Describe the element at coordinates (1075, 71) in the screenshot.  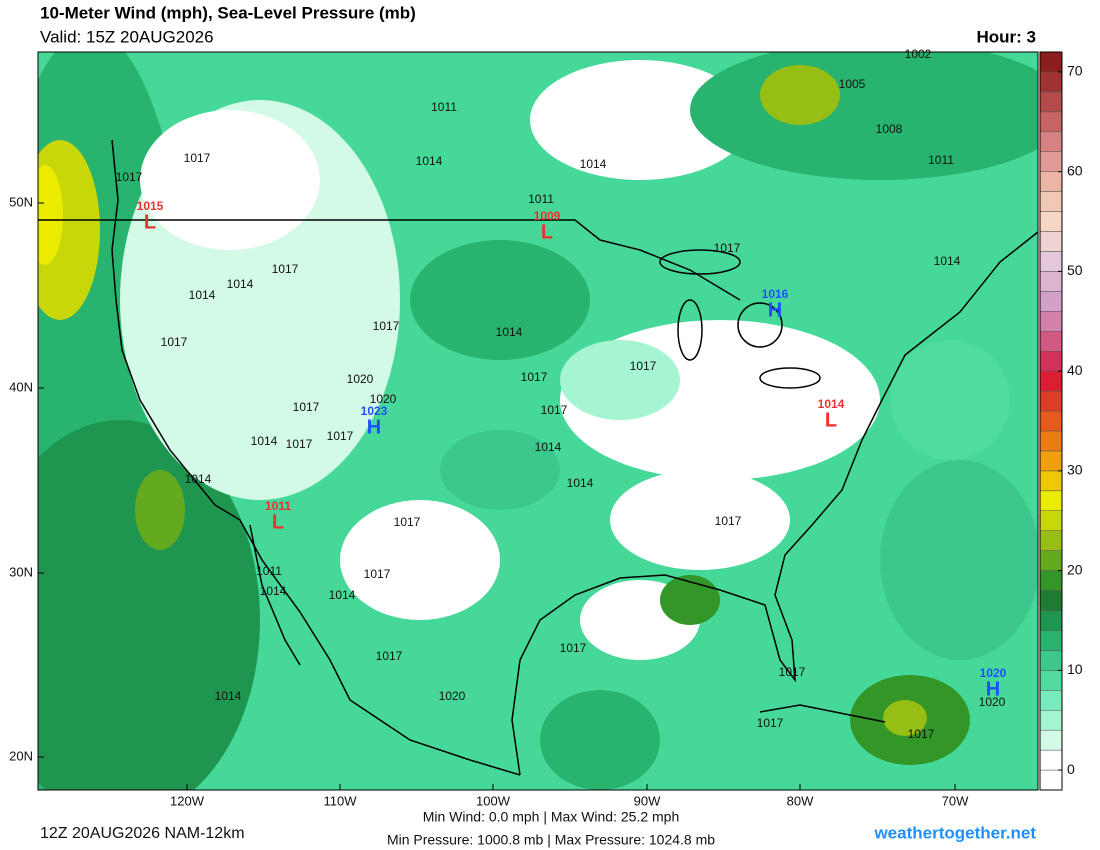
I see `colorbar-tick-label: 70` at that location.